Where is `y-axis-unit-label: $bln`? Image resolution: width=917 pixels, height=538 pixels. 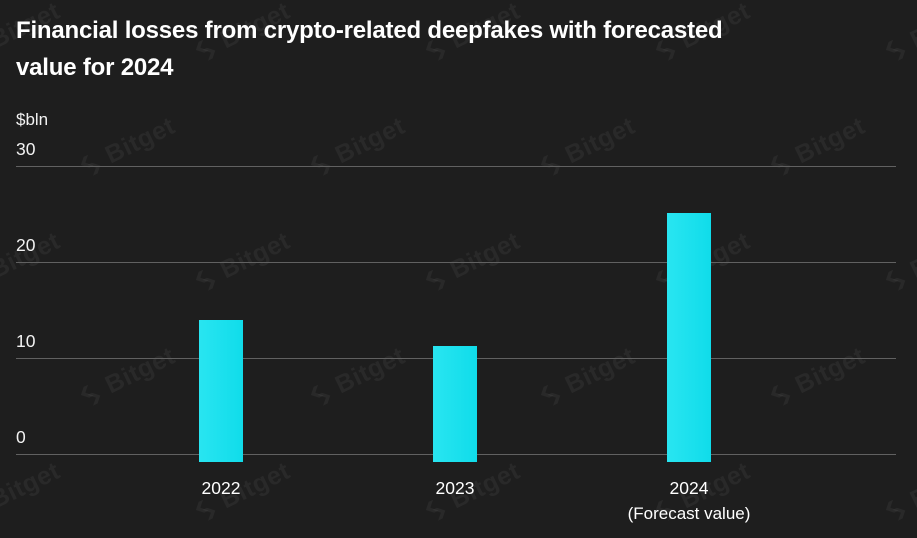 y-axis-unit-label: $bln is located at coordinates (32, 119).